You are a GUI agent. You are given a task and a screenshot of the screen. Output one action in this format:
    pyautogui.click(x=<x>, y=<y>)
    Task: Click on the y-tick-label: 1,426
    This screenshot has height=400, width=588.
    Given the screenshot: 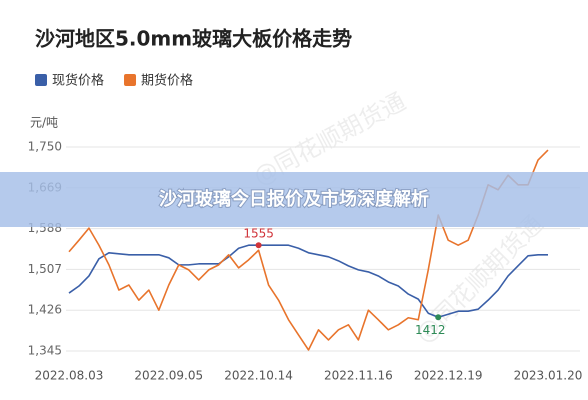 What is the action you would take?
    pyautogui.click(x=45, y=310)
    